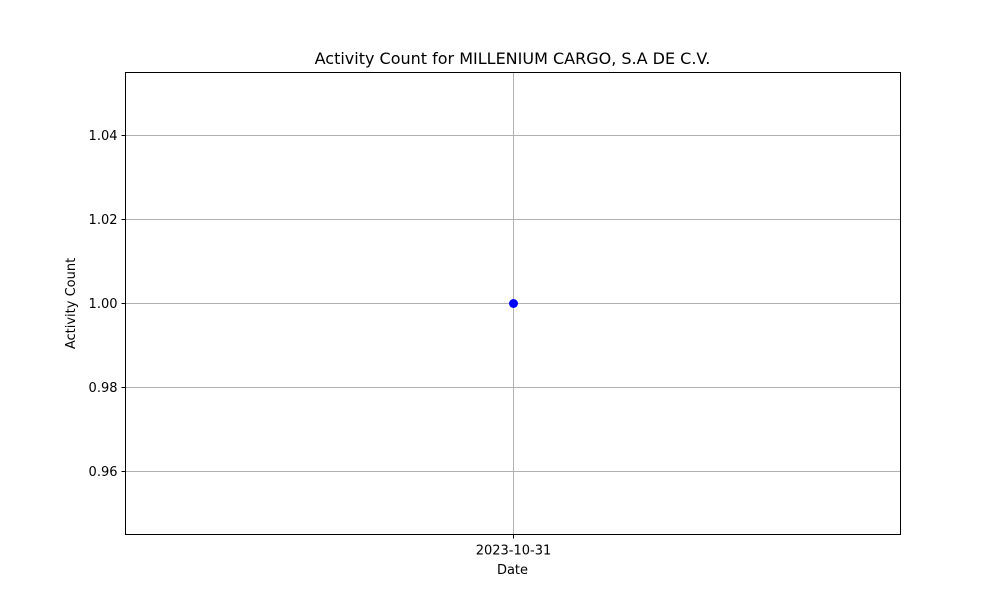 This screenshot has width=1000, height=600. I want to click on y-axis-ticks: 0.96 0.98 1.00 1.02 1.04, so click(107, 304).